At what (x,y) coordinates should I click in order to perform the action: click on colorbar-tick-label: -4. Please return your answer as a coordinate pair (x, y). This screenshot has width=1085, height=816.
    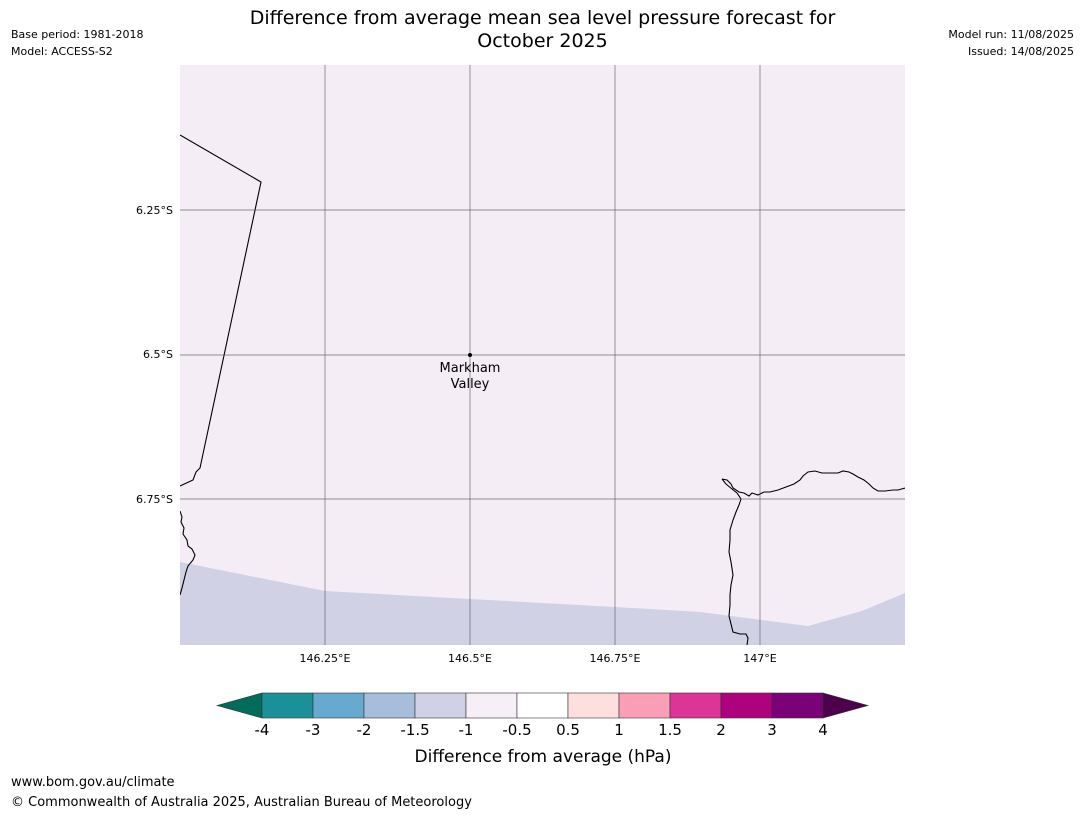
    Looking at the image, I should click on (262, 730).